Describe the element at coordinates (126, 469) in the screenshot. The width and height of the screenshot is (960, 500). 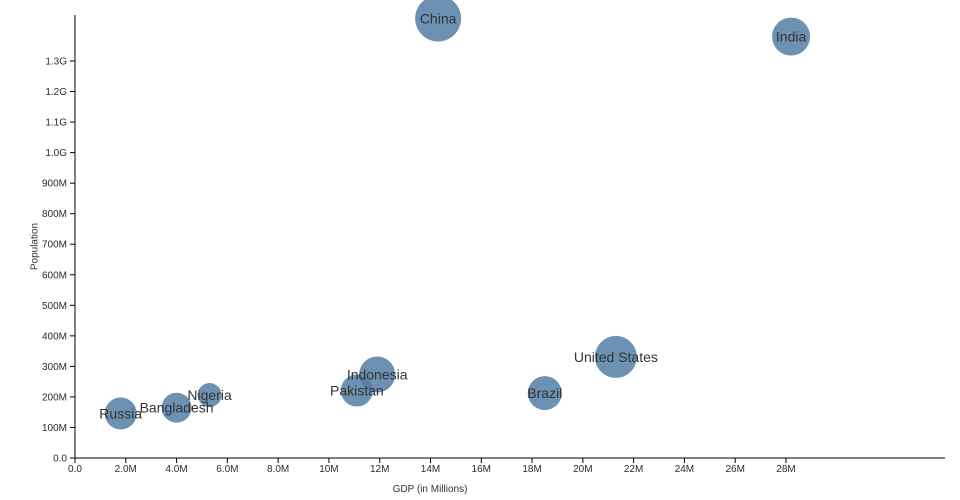
I see `x-tick-label: 2.0M` at that location.